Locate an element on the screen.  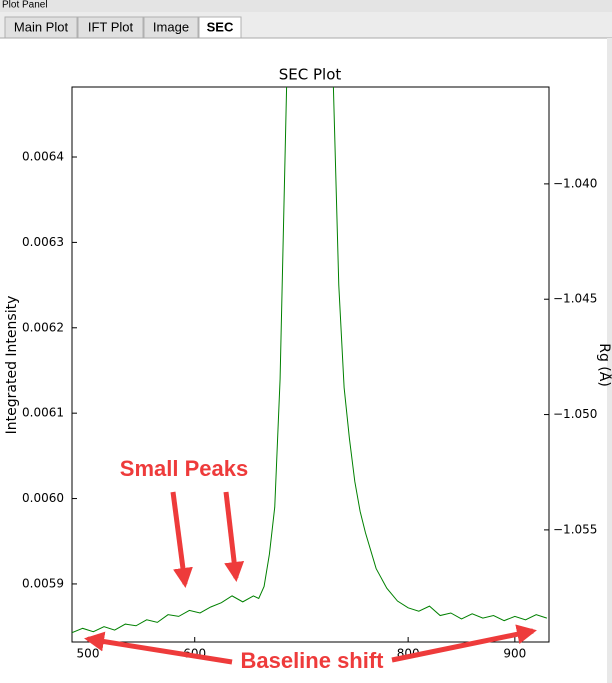
y-tick-label: 0.0063 is located at coordinates (43, 242).